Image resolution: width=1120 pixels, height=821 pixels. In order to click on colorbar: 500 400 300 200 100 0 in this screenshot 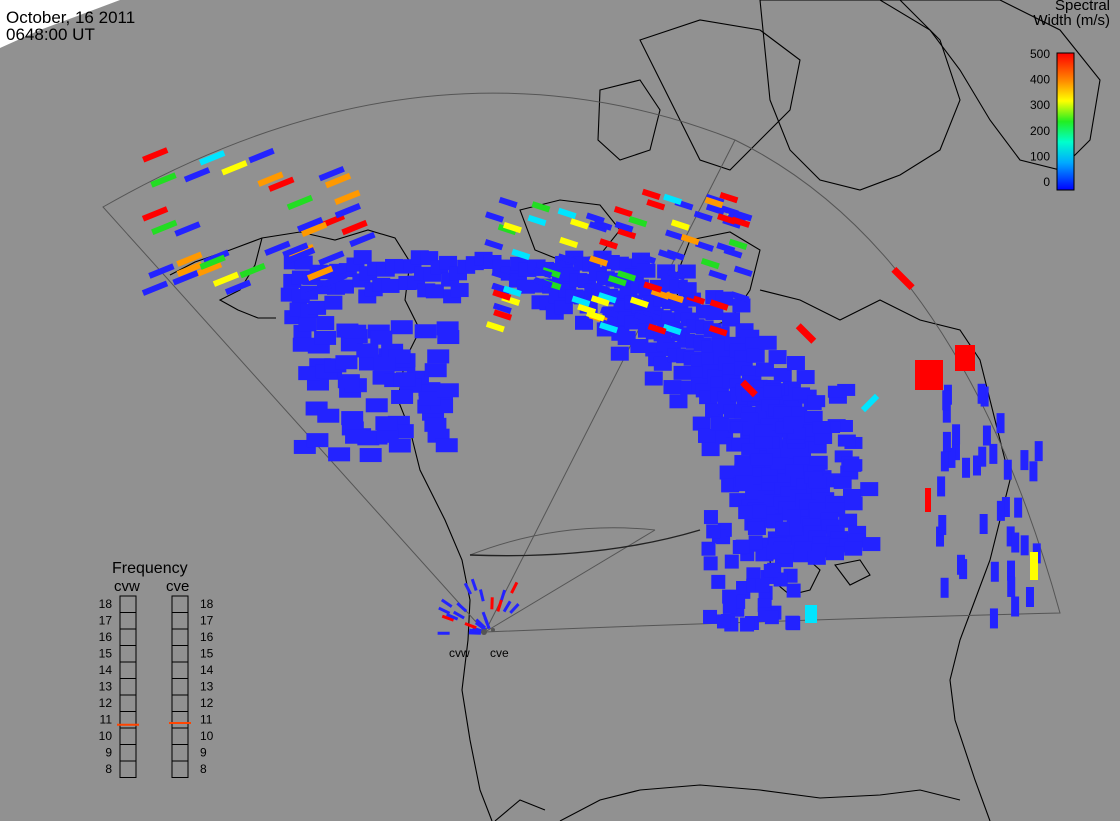, I will do `click(1052, 119)`.